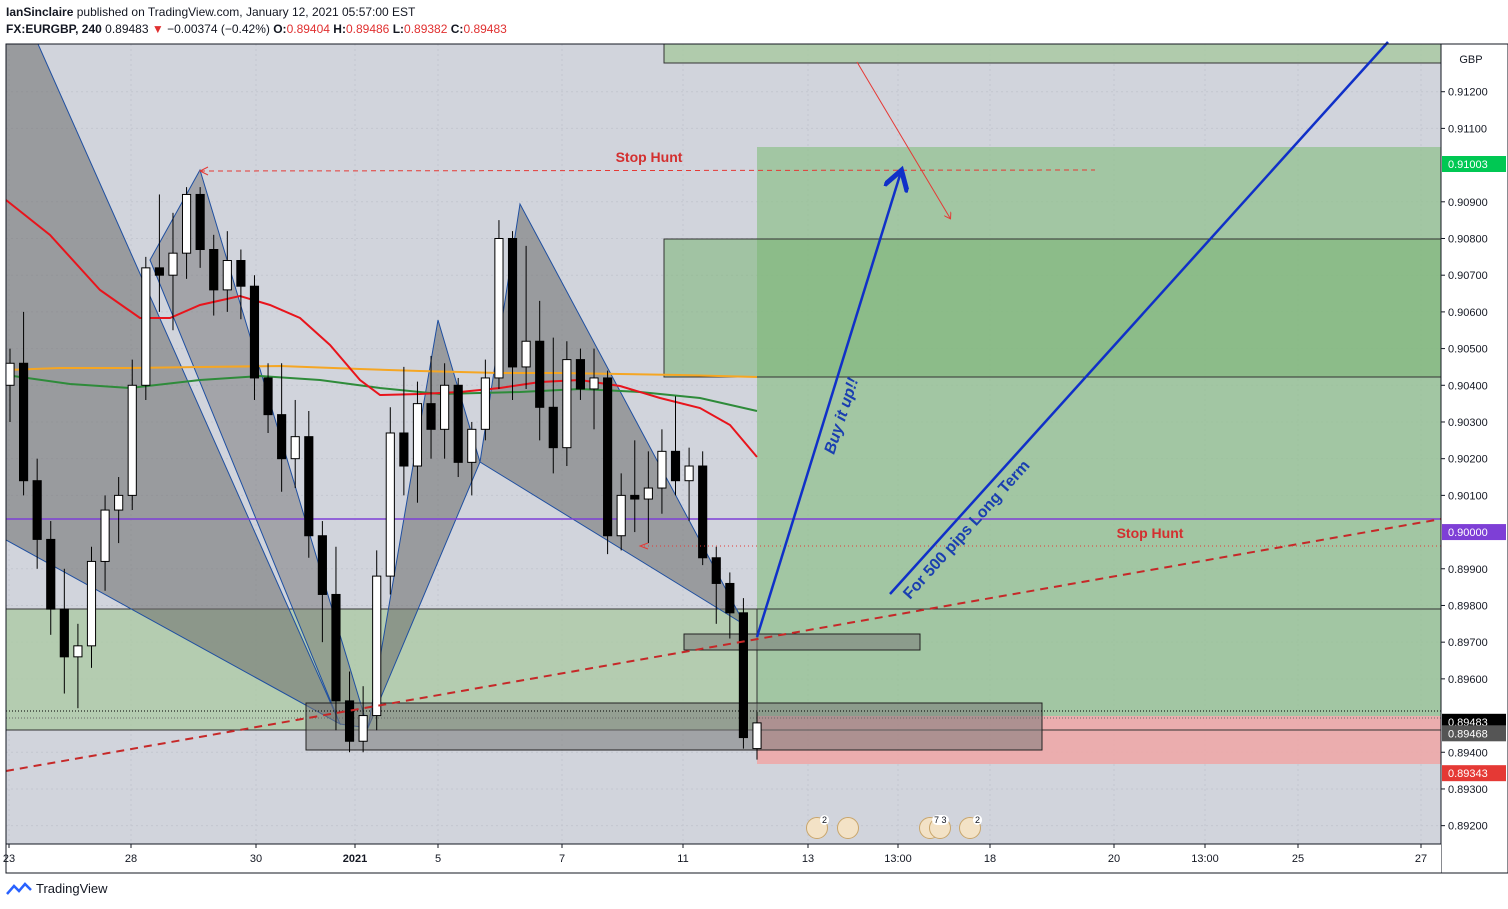  Describe the element at coordinates (381, 328) in the screenshot. I see `ema-20-line` at that location.